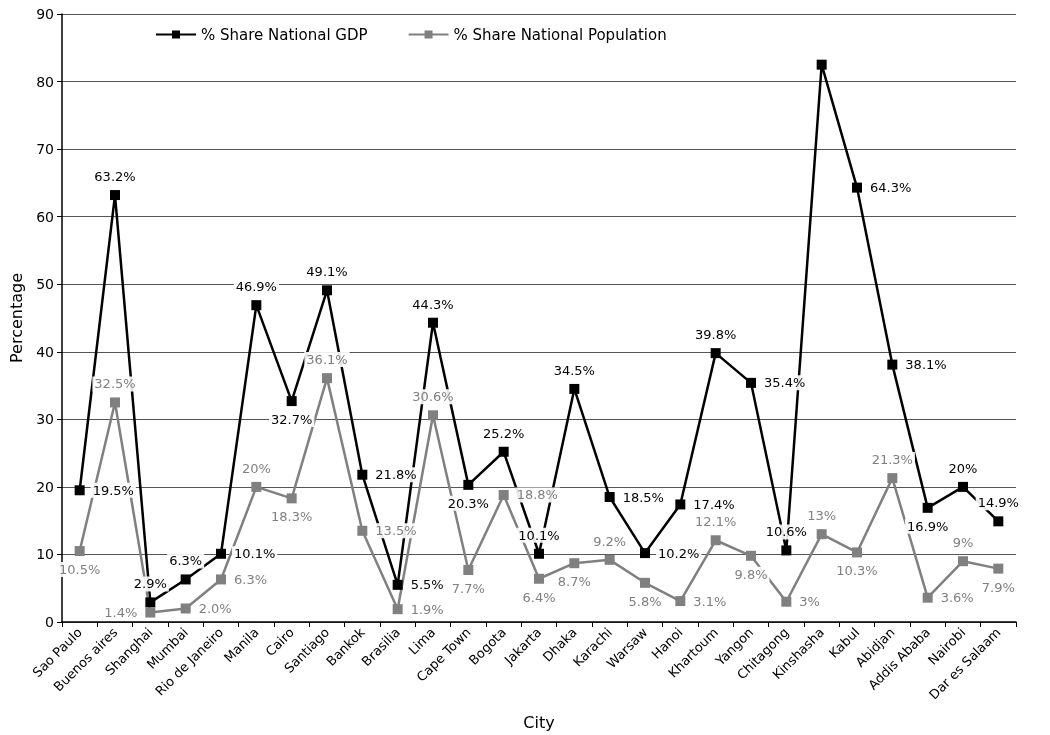 The width and height of the screenshot is (1050, 735). Describe the element at coordinates (45, 216) in the screenshot. I see `y-tick-label: 60` at that location.